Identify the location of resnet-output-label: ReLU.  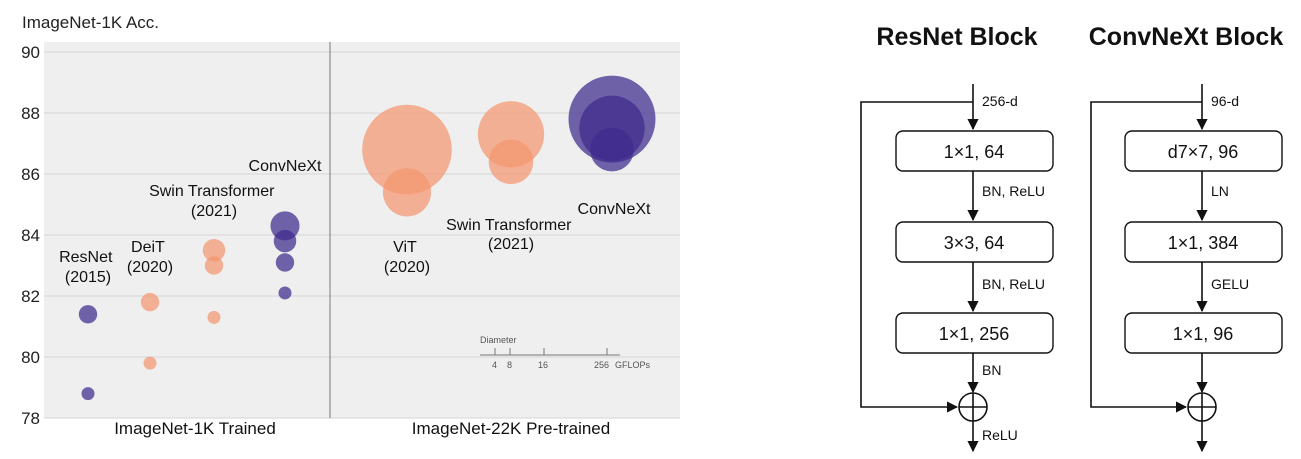
(1000, 435).